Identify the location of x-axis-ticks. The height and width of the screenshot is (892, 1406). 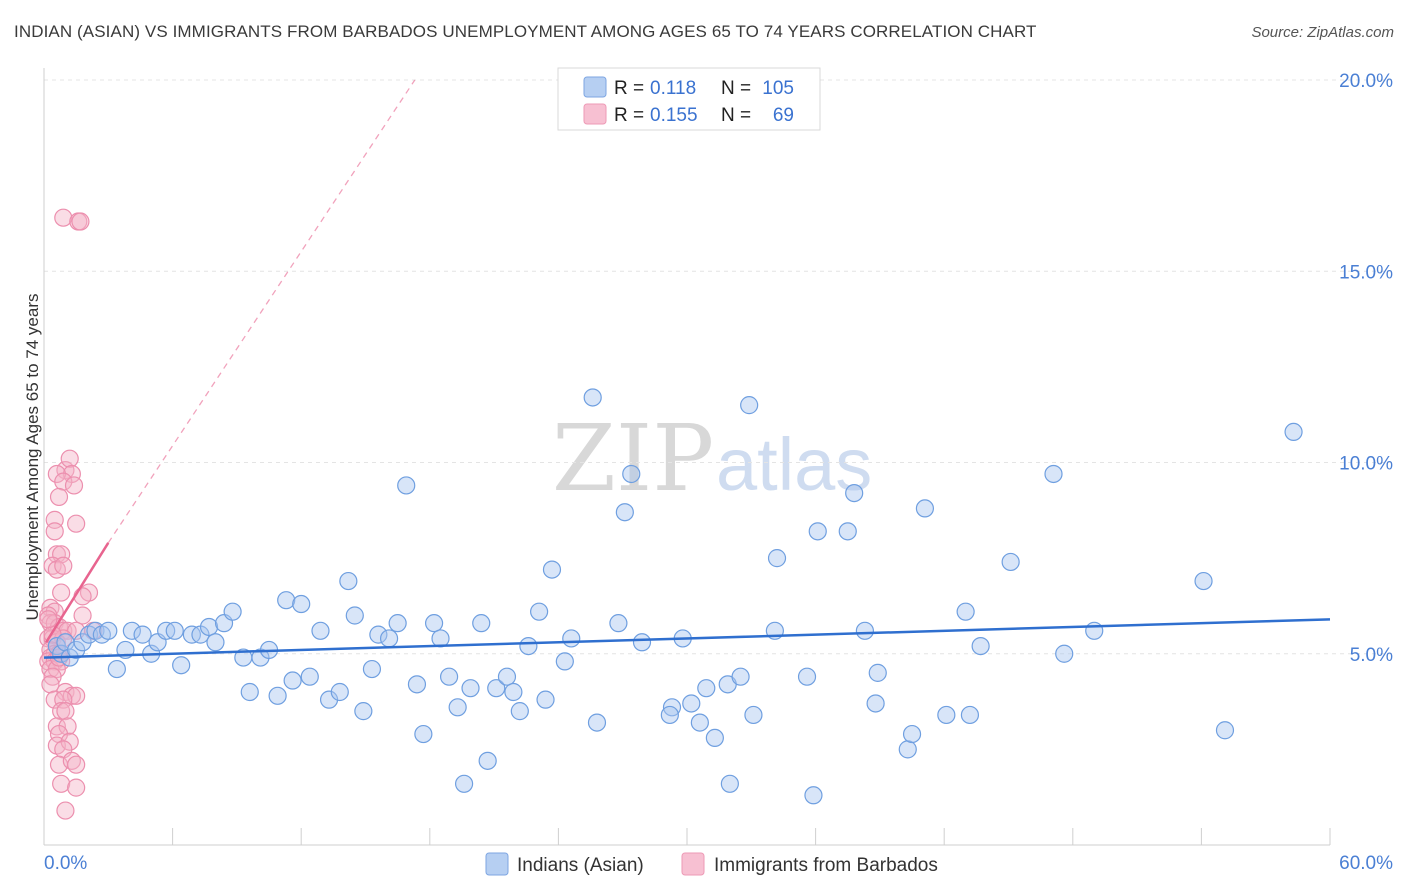
(751, 836).